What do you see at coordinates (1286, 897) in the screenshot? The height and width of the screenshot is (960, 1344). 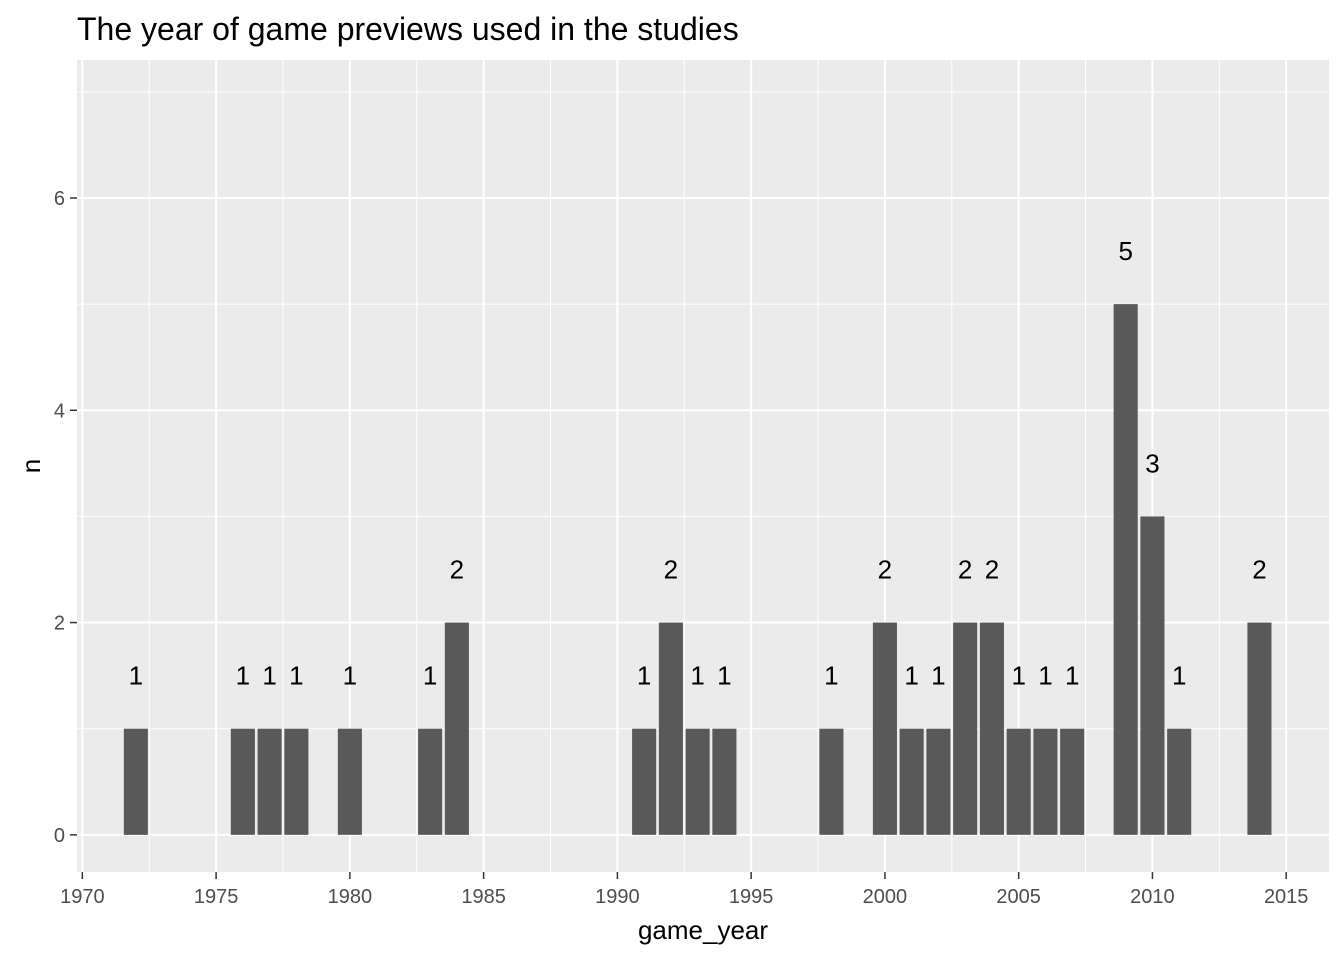 I see `x-tick-label: 2015` at bounding box center [1286, 897].